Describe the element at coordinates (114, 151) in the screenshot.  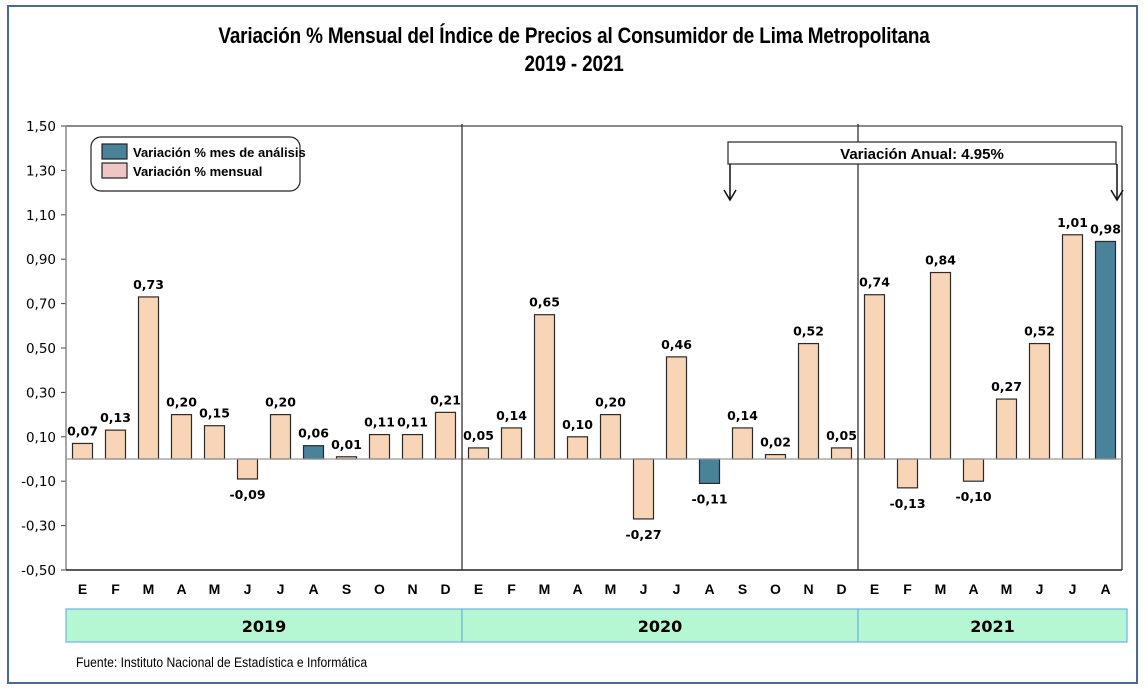
I see `legend-swatch-highlight` at that location.